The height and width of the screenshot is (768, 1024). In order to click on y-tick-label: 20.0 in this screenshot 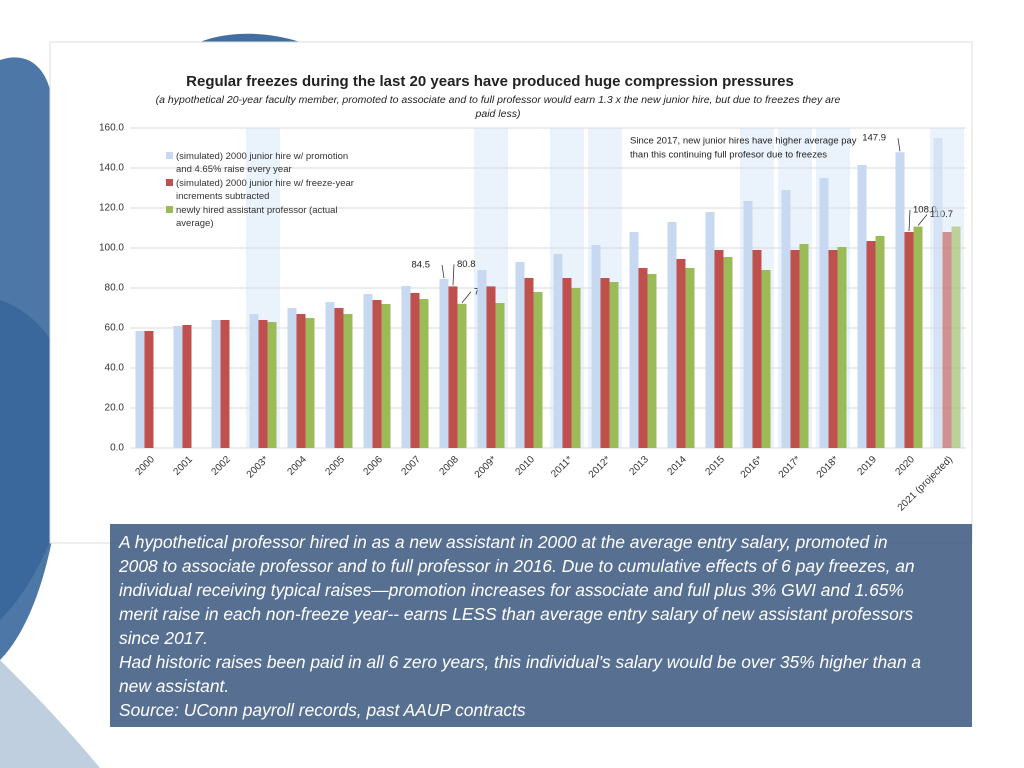, I will do `click(115, 408)`.